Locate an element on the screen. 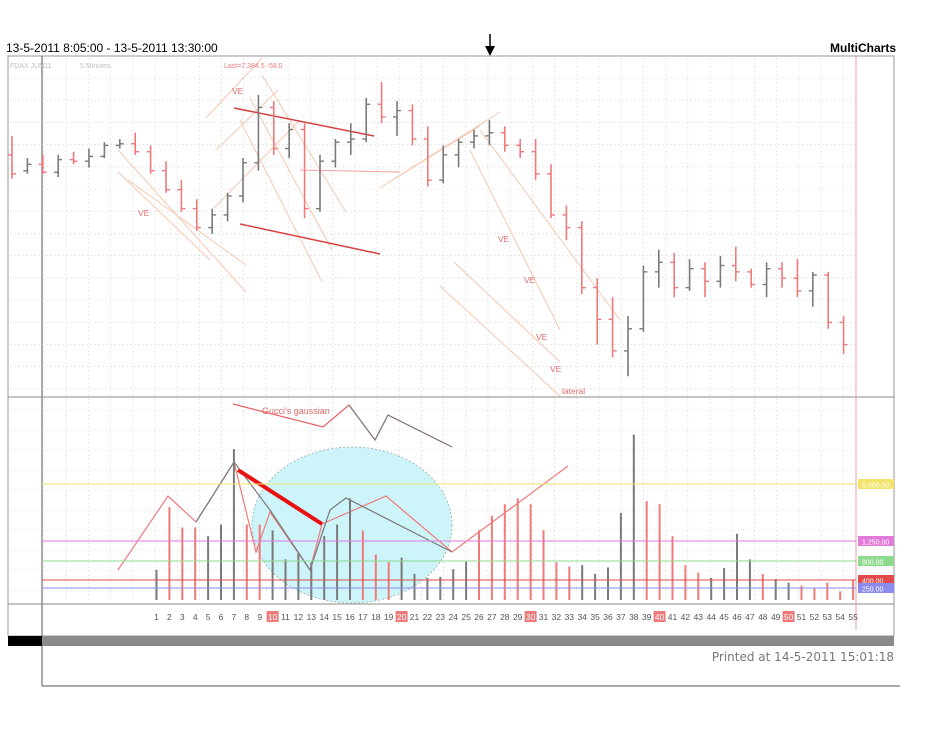 The height and width of the screenshot is (750, 942). x-tick-label: 11 is located at coordinates (285, 617).